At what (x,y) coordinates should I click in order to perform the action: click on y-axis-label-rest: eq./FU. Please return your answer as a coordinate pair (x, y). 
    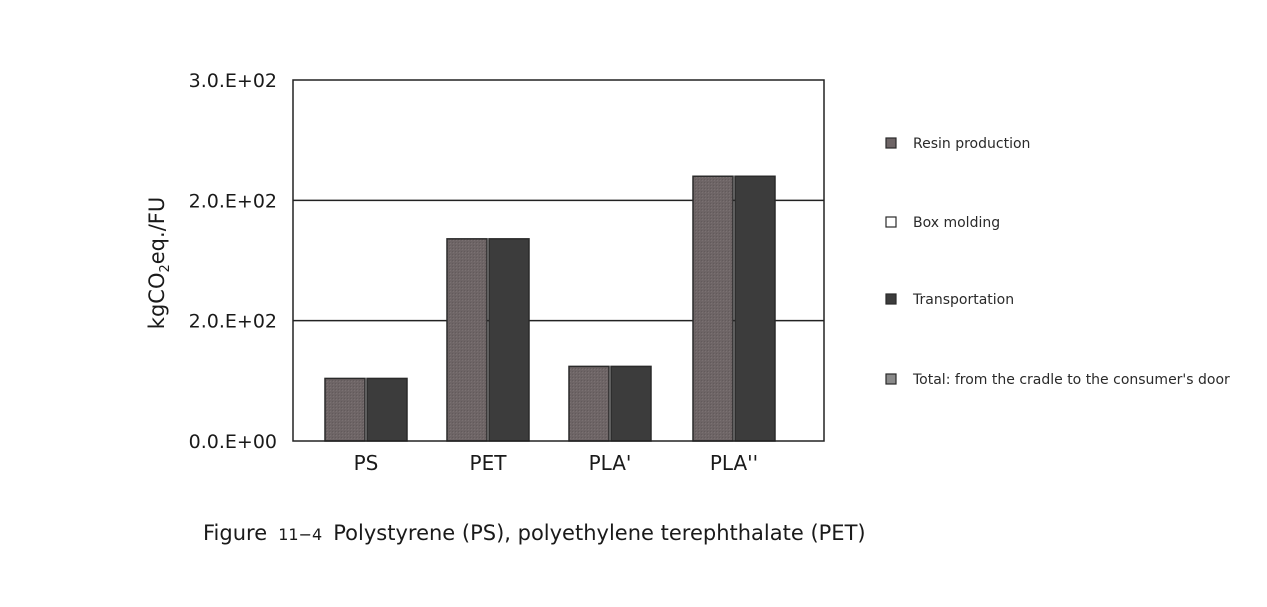
    Looking at the image, I should click on (157, 230).